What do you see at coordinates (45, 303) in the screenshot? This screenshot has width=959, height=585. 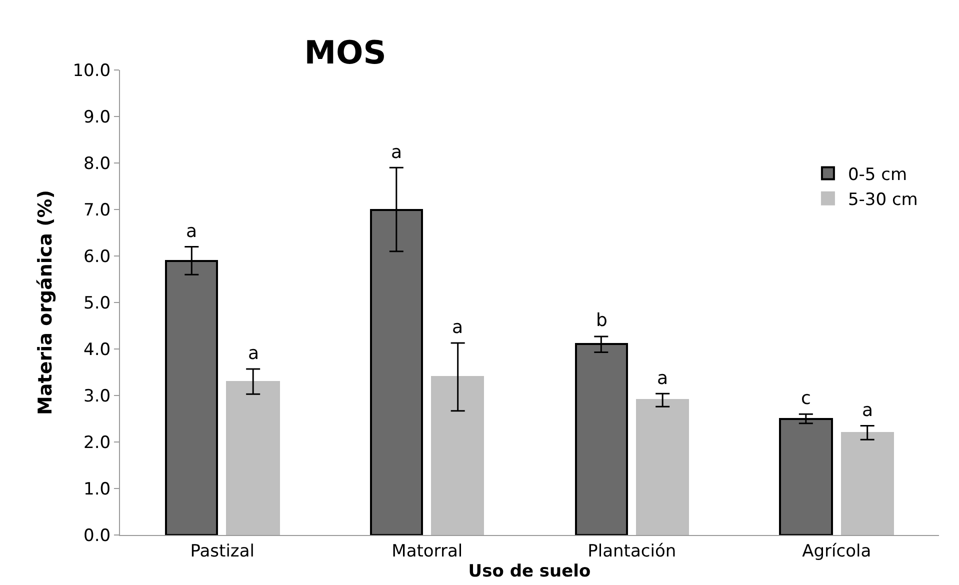 I see `y-axis-title: Materia orgánica (%)` at bounding box center [45, 303].